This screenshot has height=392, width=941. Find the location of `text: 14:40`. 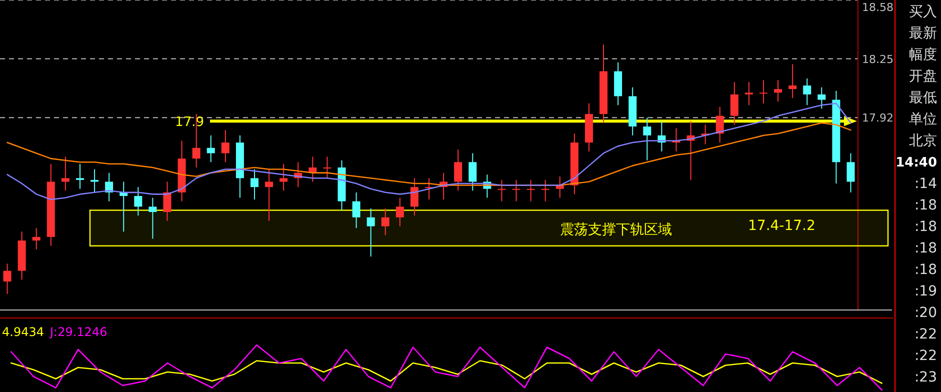

text: 14:40 is located at coordinates (916, 163).